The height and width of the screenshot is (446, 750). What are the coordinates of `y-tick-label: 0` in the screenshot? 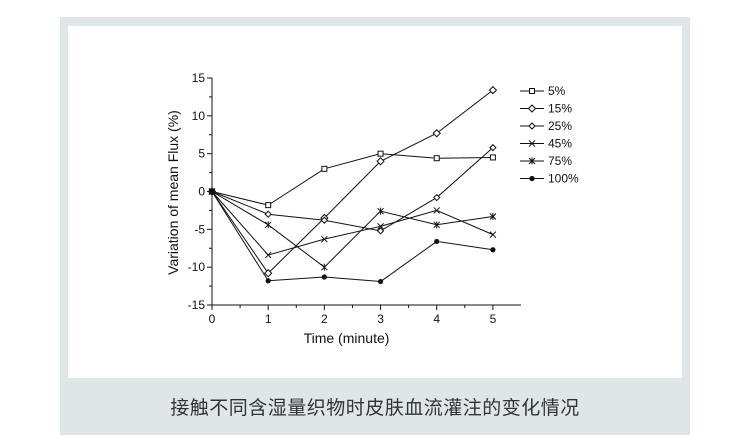 It's located at (201, 192).